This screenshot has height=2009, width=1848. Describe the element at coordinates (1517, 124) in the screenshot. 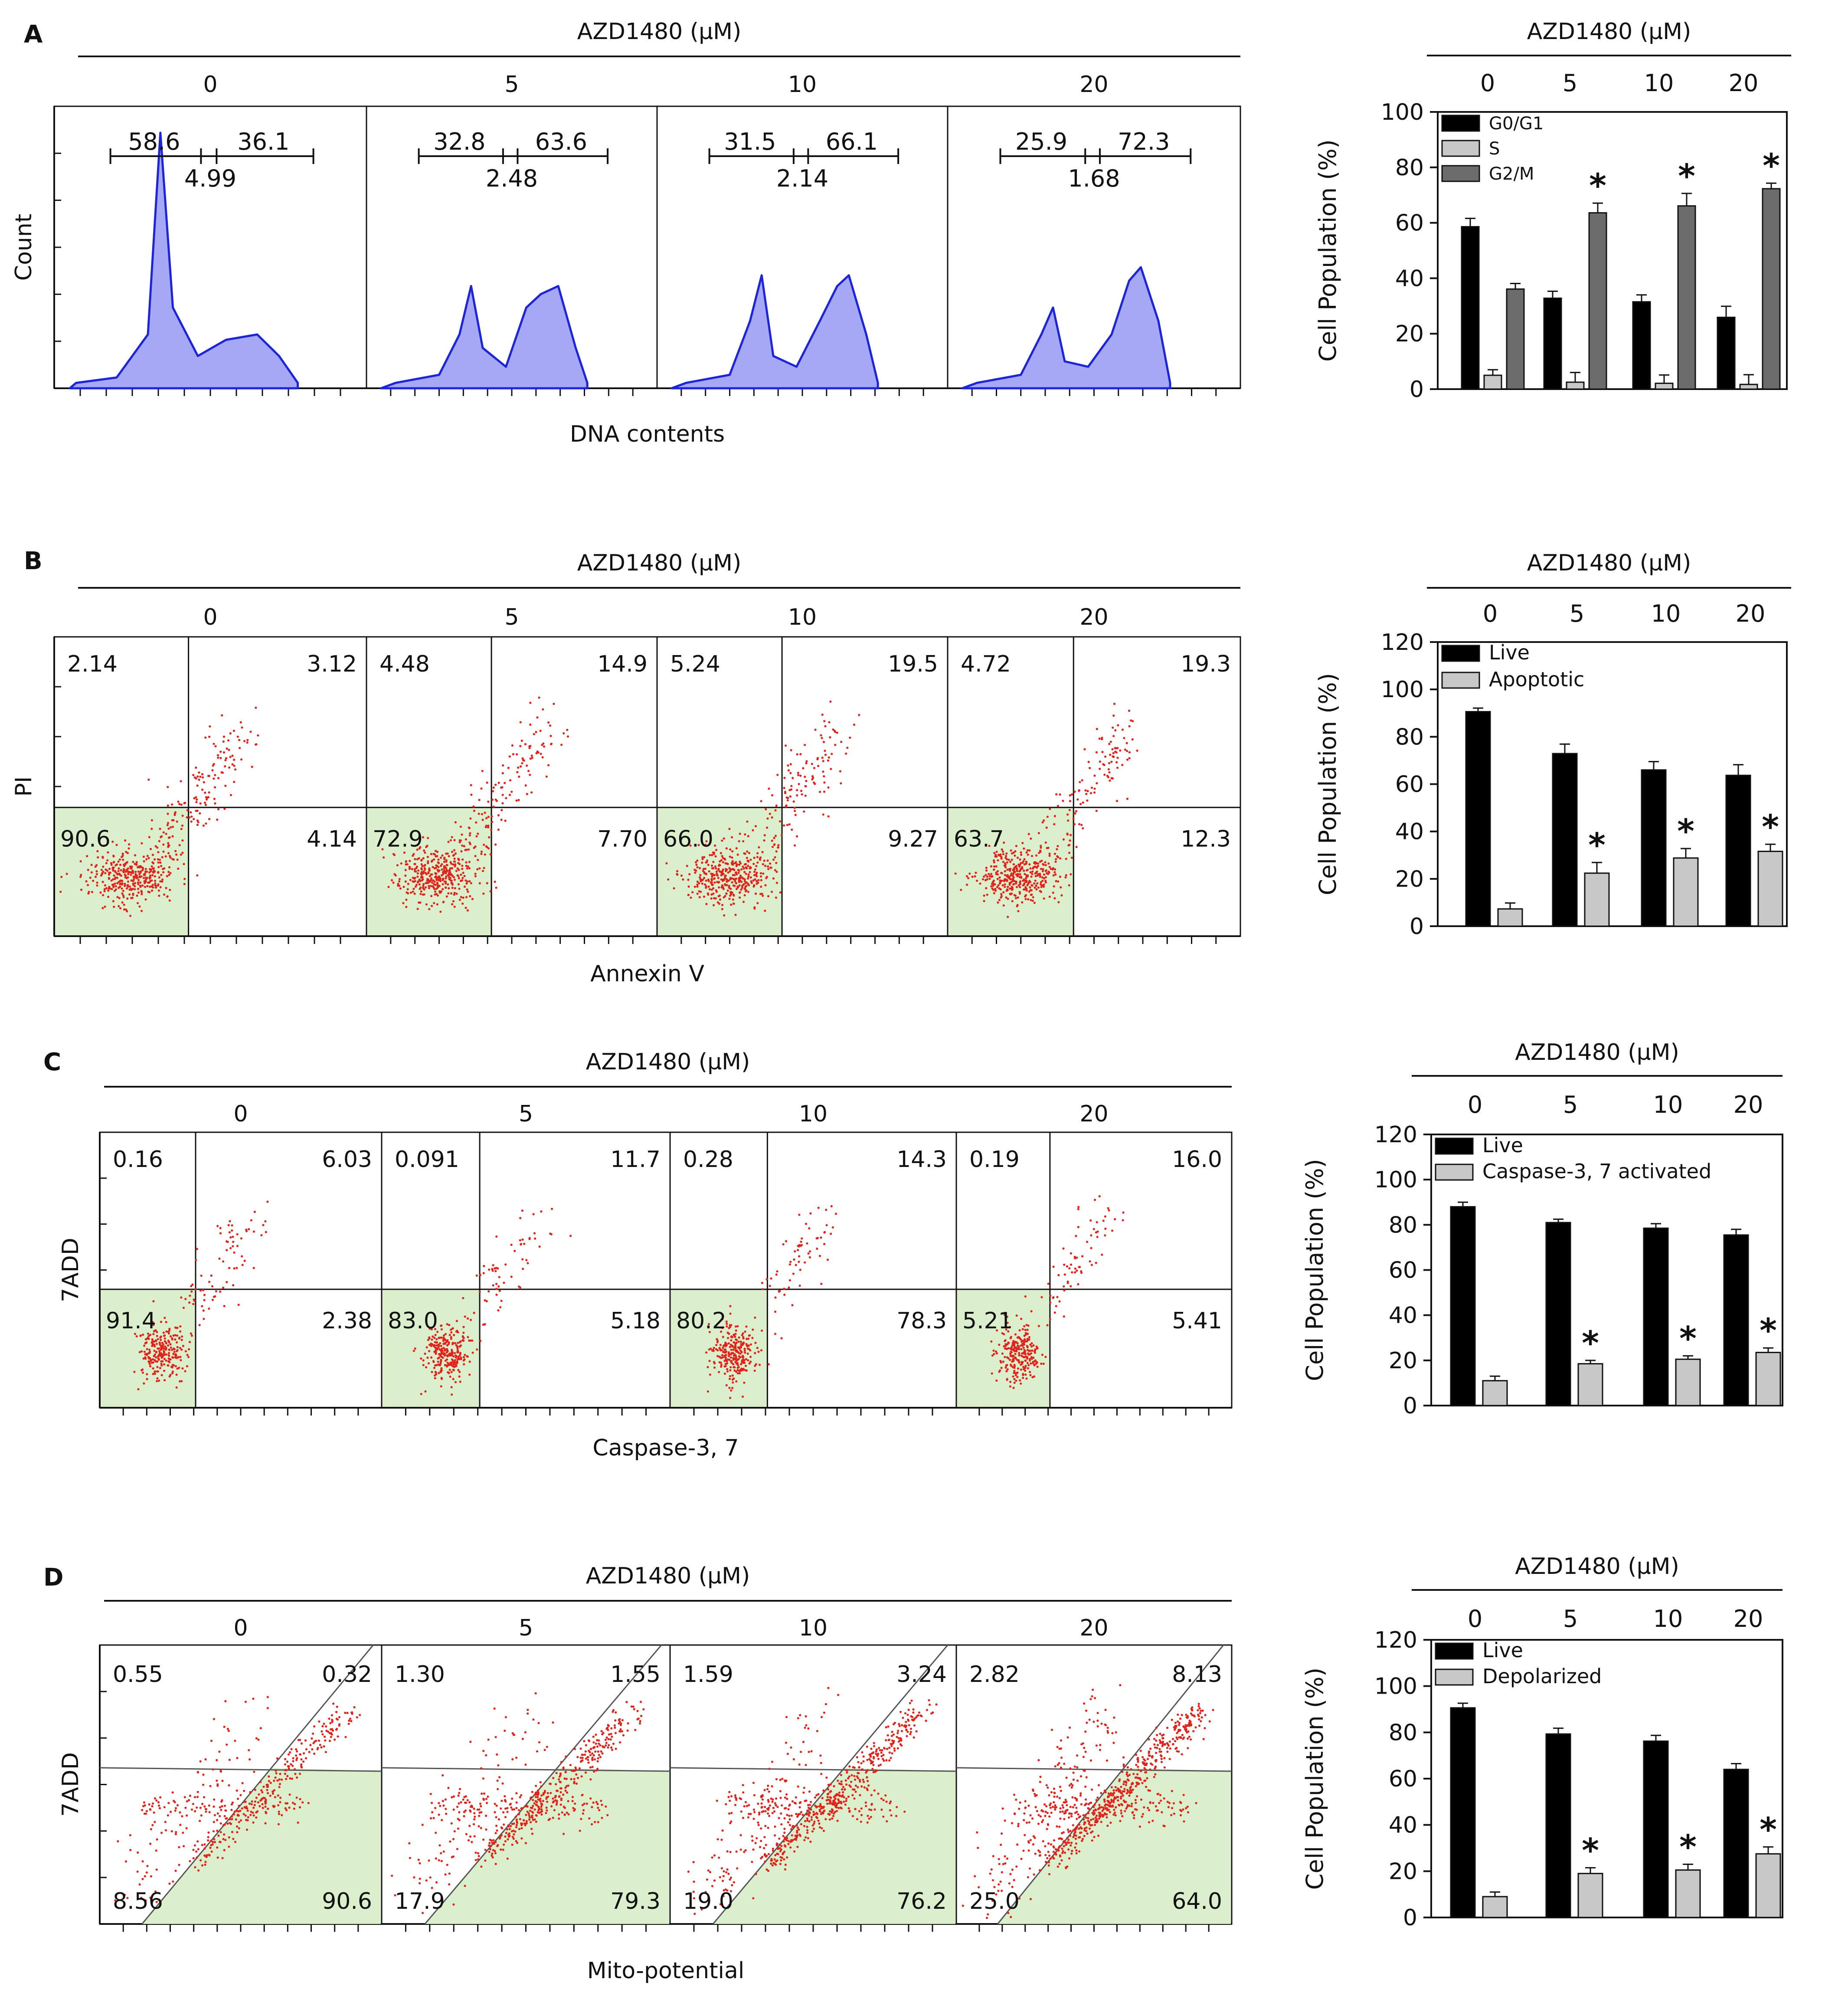

I see `legend-label: G0/G1` at that location.